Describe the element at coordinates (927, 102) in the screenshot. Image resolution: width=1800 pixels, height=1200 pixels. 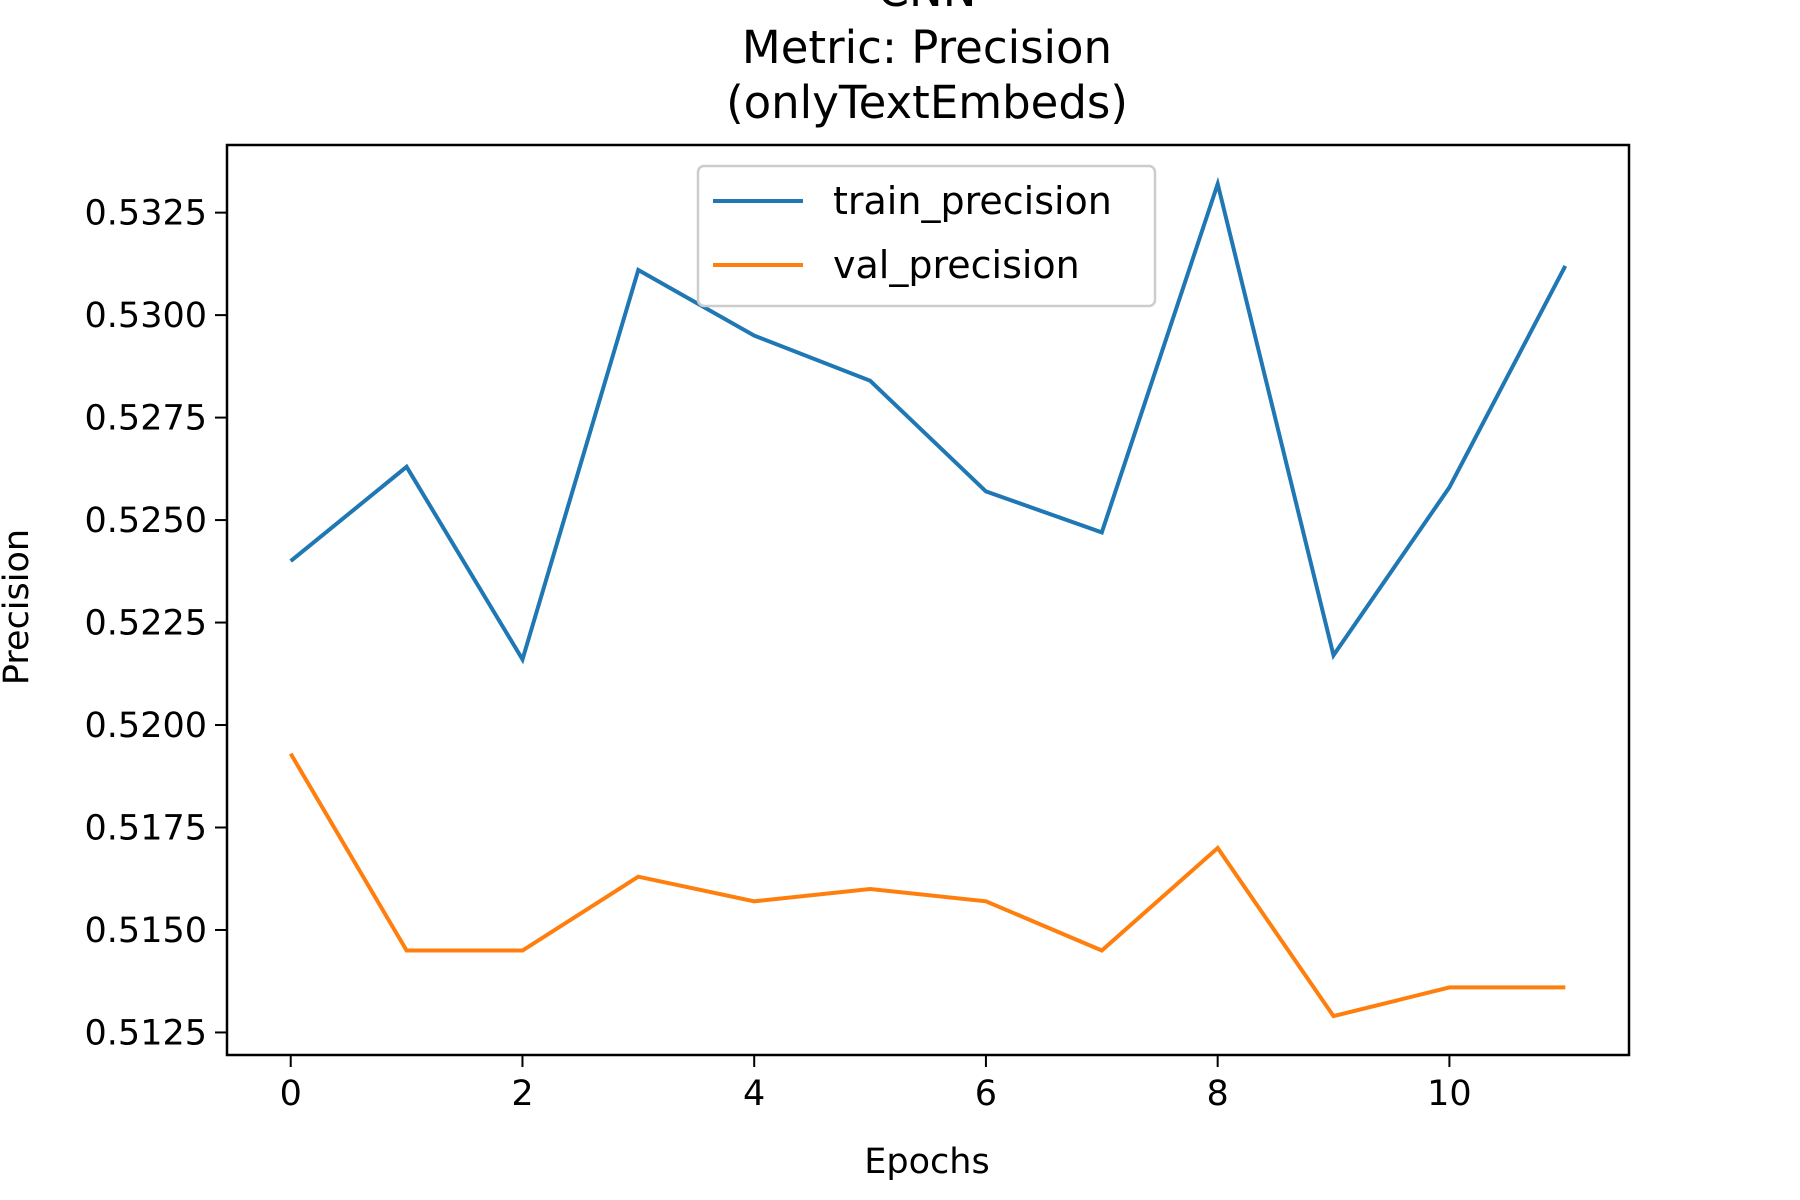
I see `chart-title-line-3: (onlyTextEmbeds)` at that location.